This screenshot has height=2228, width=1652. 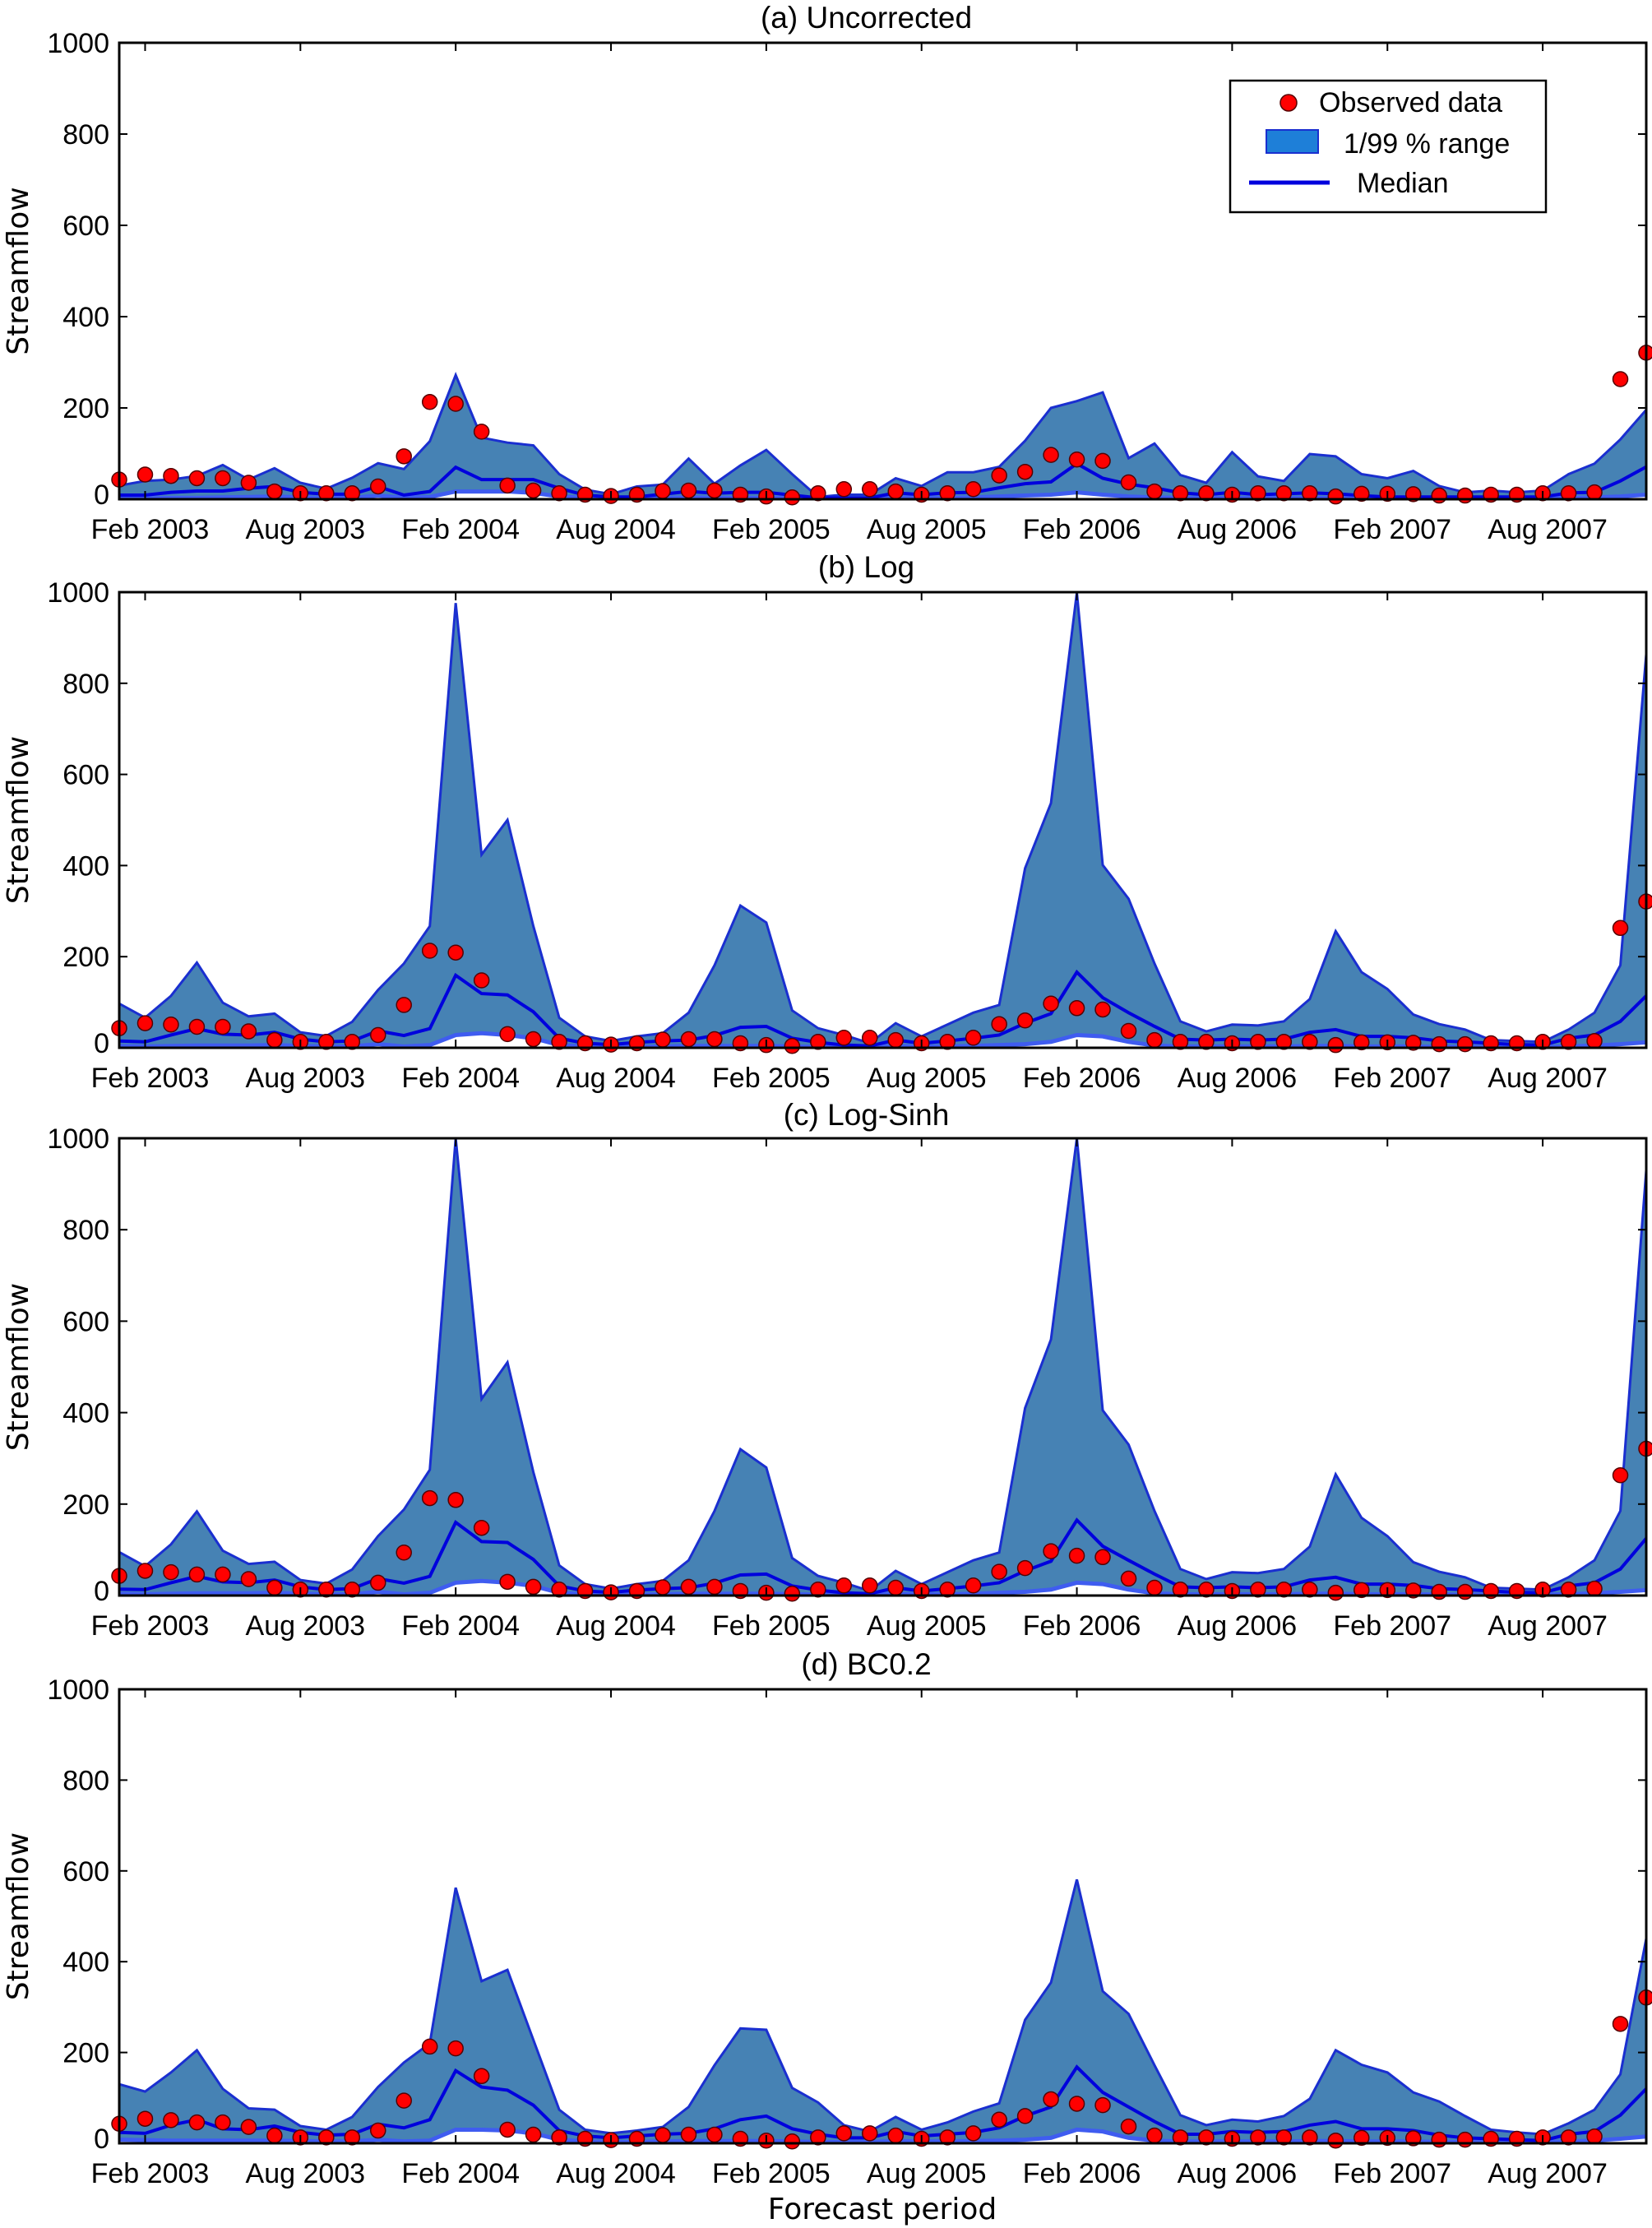 What do you see at coordinates (867, 1115) in the screenshot?
I see `panel-title: (c) Log-Sinh` at bounding box center [867, 1115].